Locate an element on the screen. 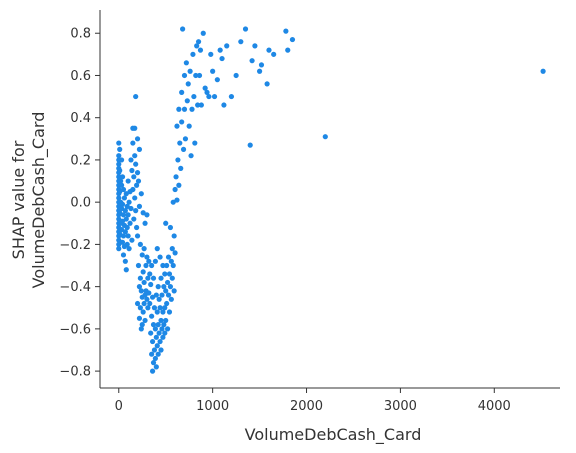 This screenshot has width=576, height=453. y-ticks: −0.8 −0.6 −0.4 −0.2 0.0 0.2 0.4 0.6 0.8 is located at coordinates (79, 203).